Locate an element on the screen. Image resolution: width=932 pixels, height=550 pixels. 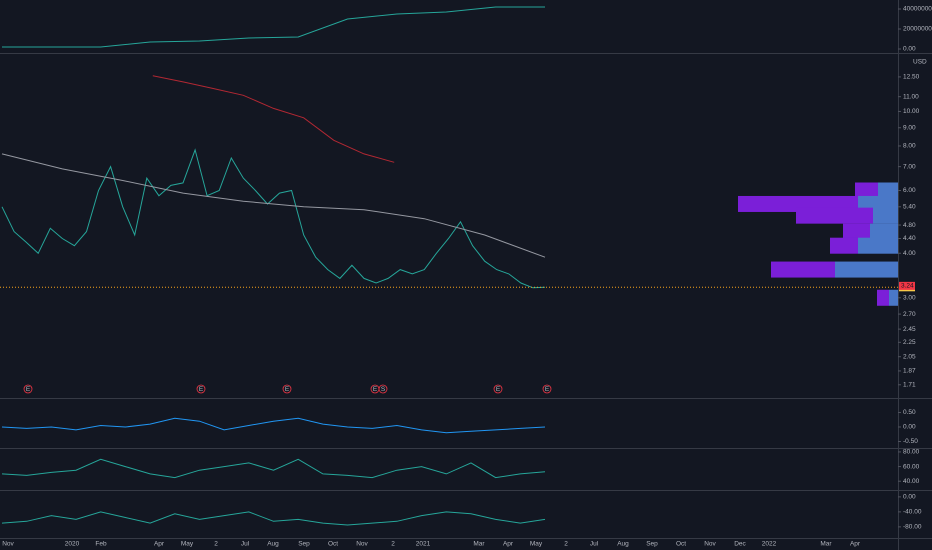
y-tick-label: 10.00 is located at coordinates (911, 111).